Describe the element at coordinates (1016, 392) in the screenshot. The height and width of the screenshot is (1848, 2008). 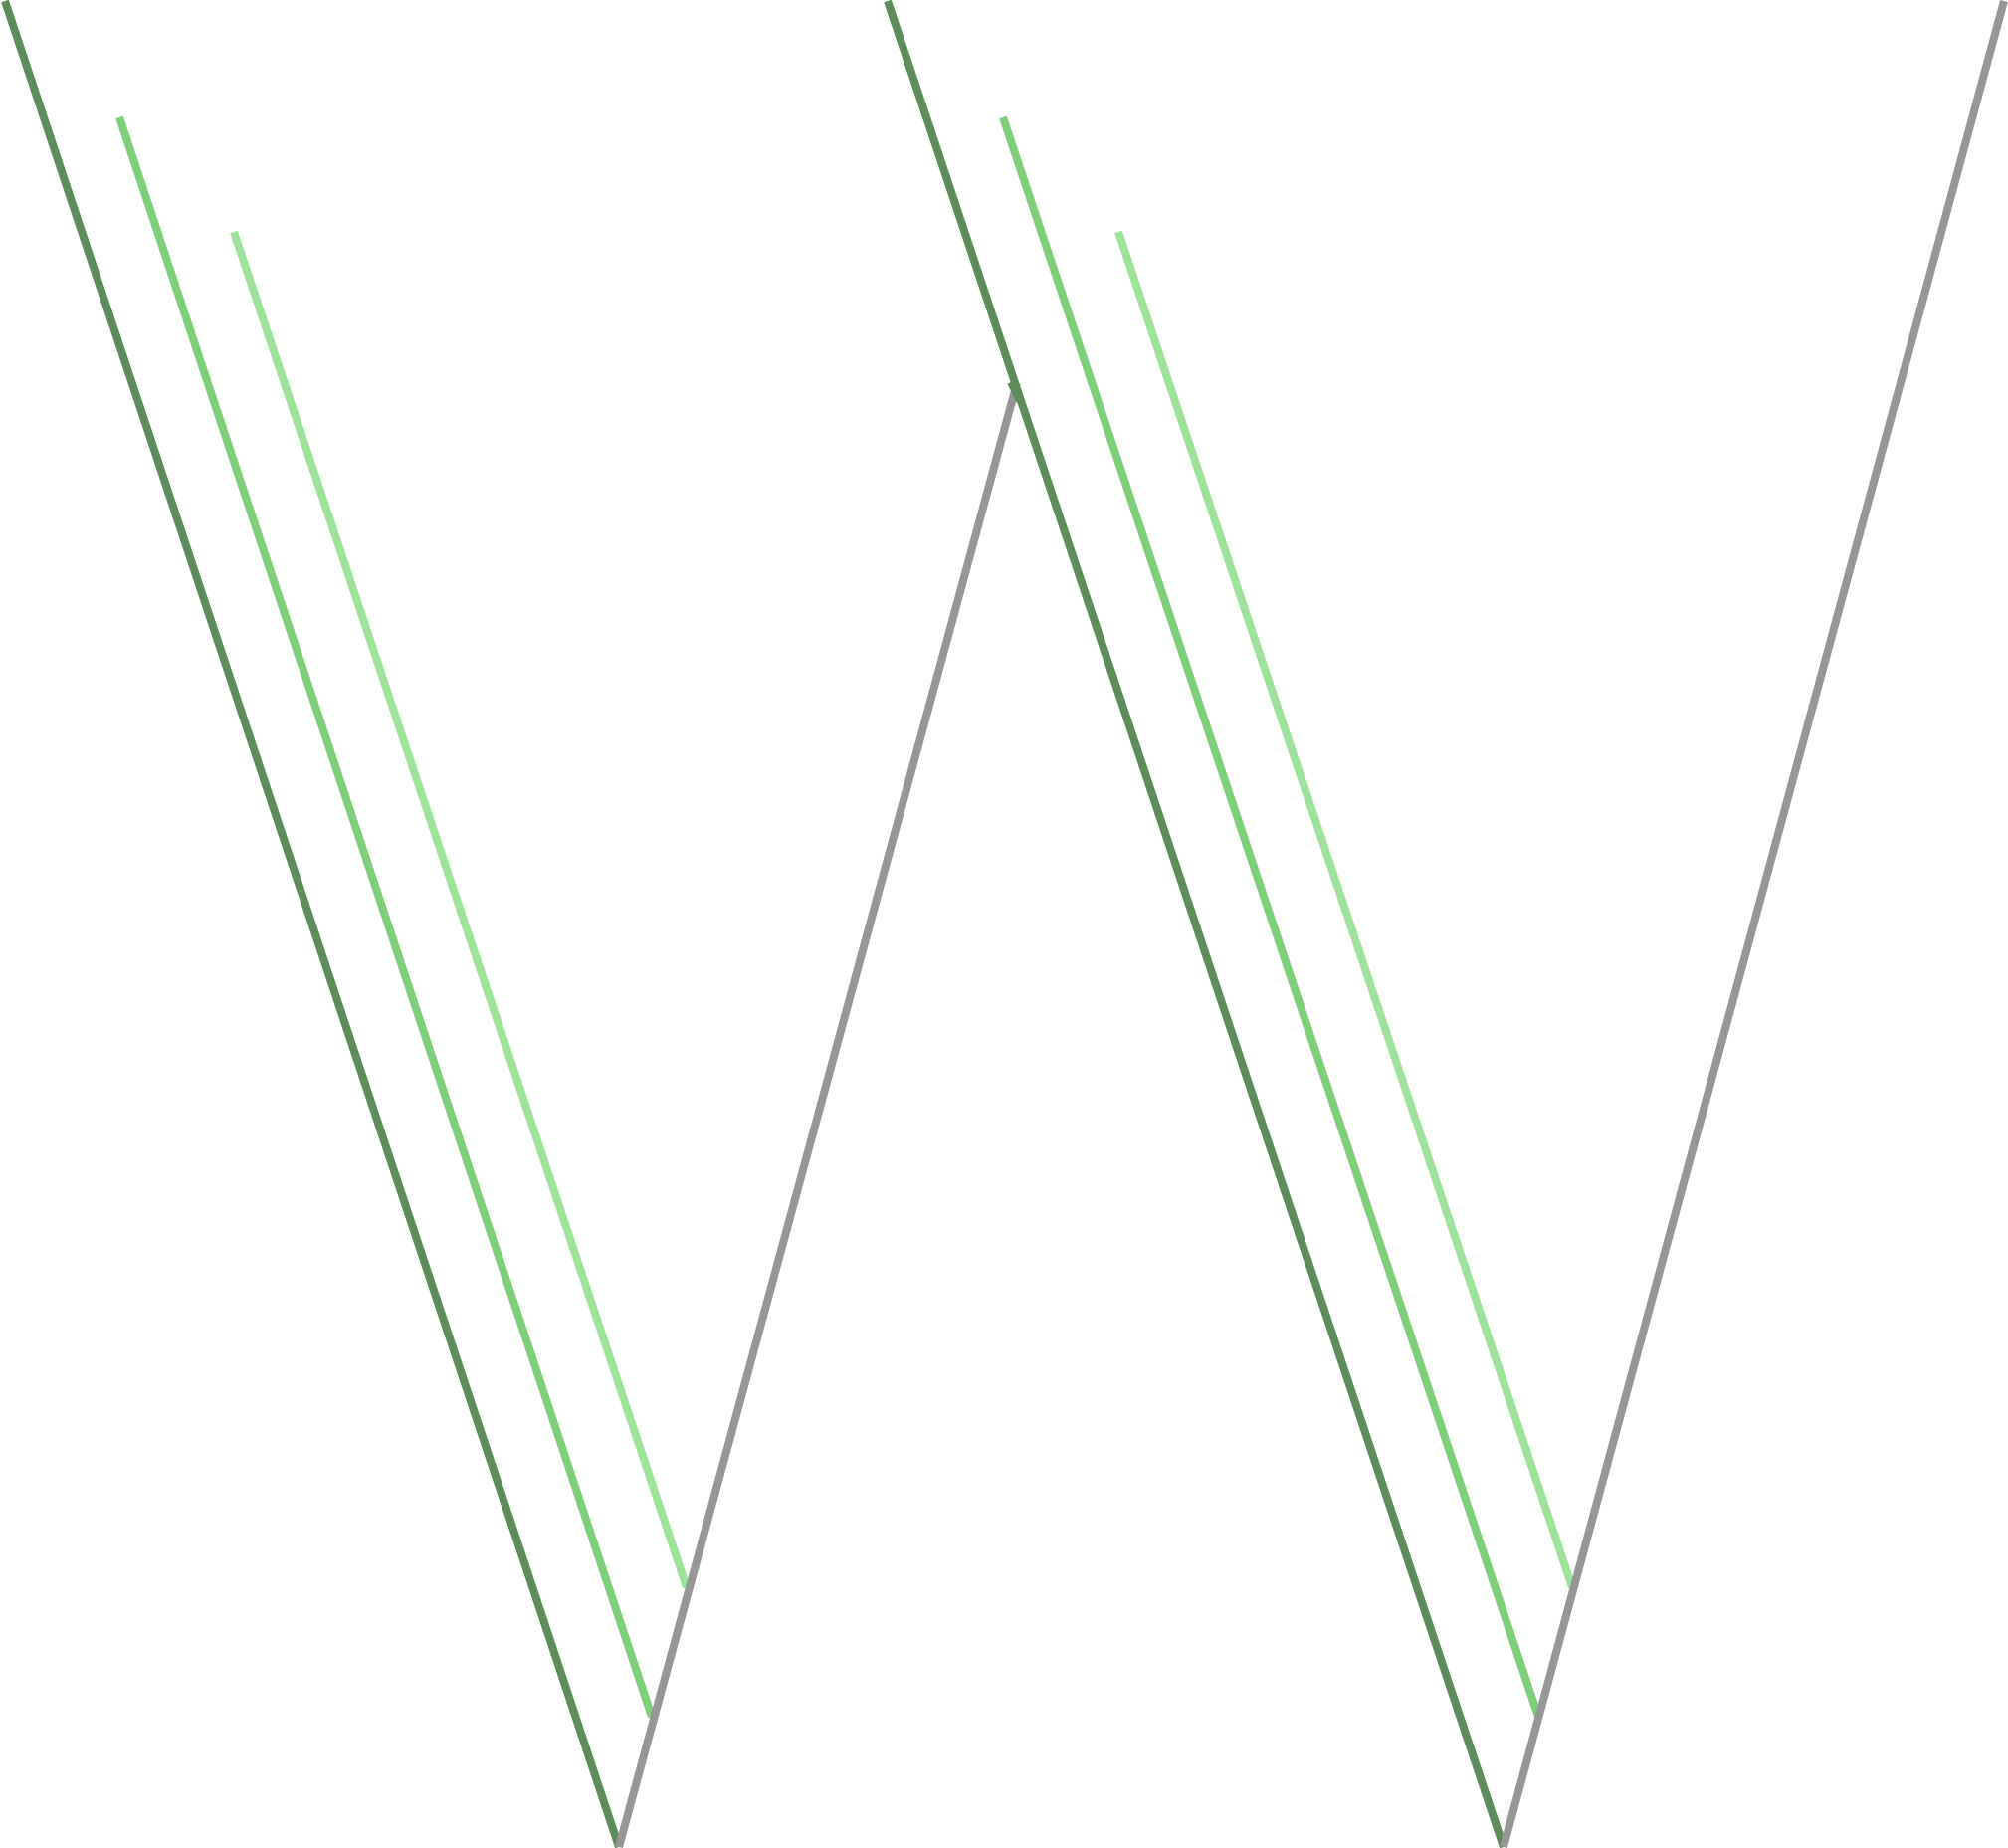
I see `crossing-overlap-mark` at that location.